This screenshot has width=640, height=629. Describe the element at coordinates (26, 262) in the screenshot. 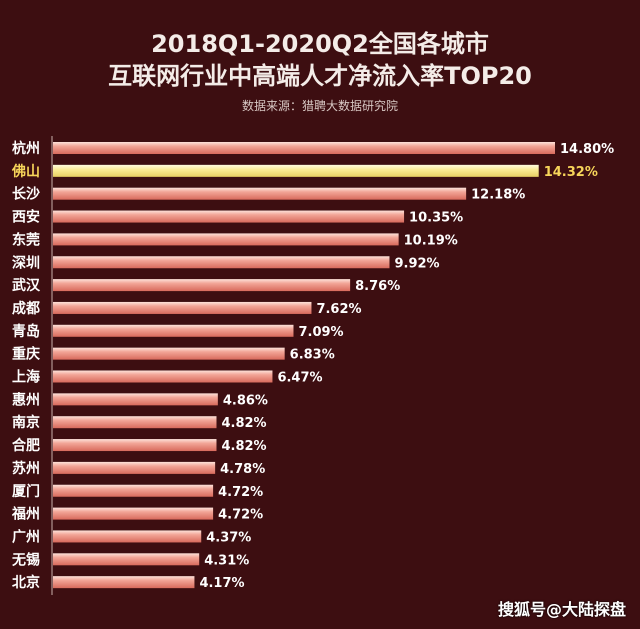

I see `category-label: 深圳` at that location.